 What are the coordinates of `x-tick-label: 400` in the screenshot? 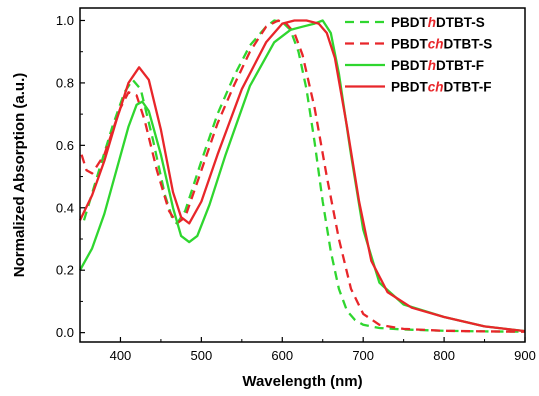 It's located at (121, 355).